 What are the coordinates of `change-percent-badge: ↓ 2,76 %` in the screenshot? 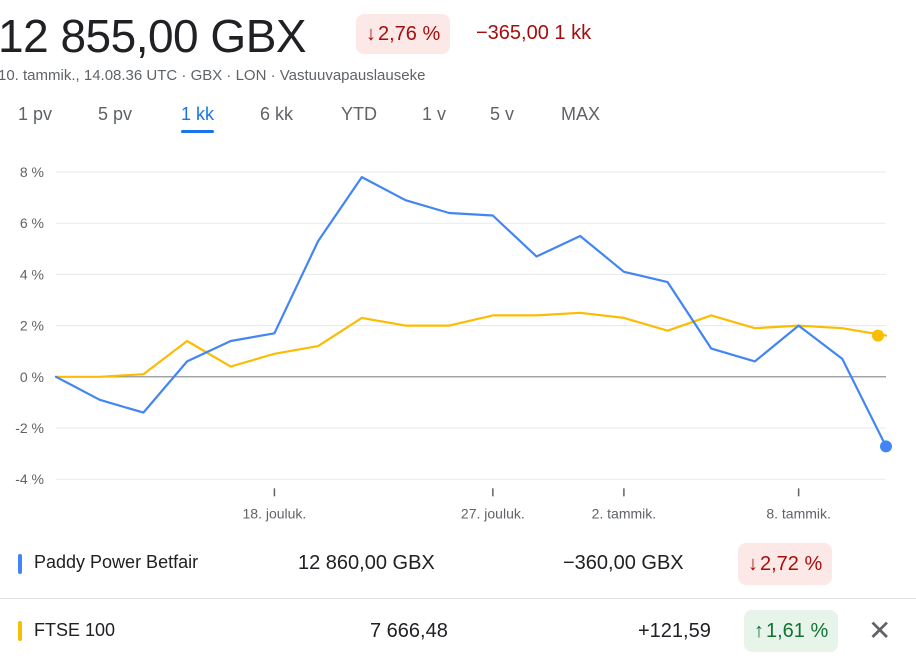 It's located at (403, 34).